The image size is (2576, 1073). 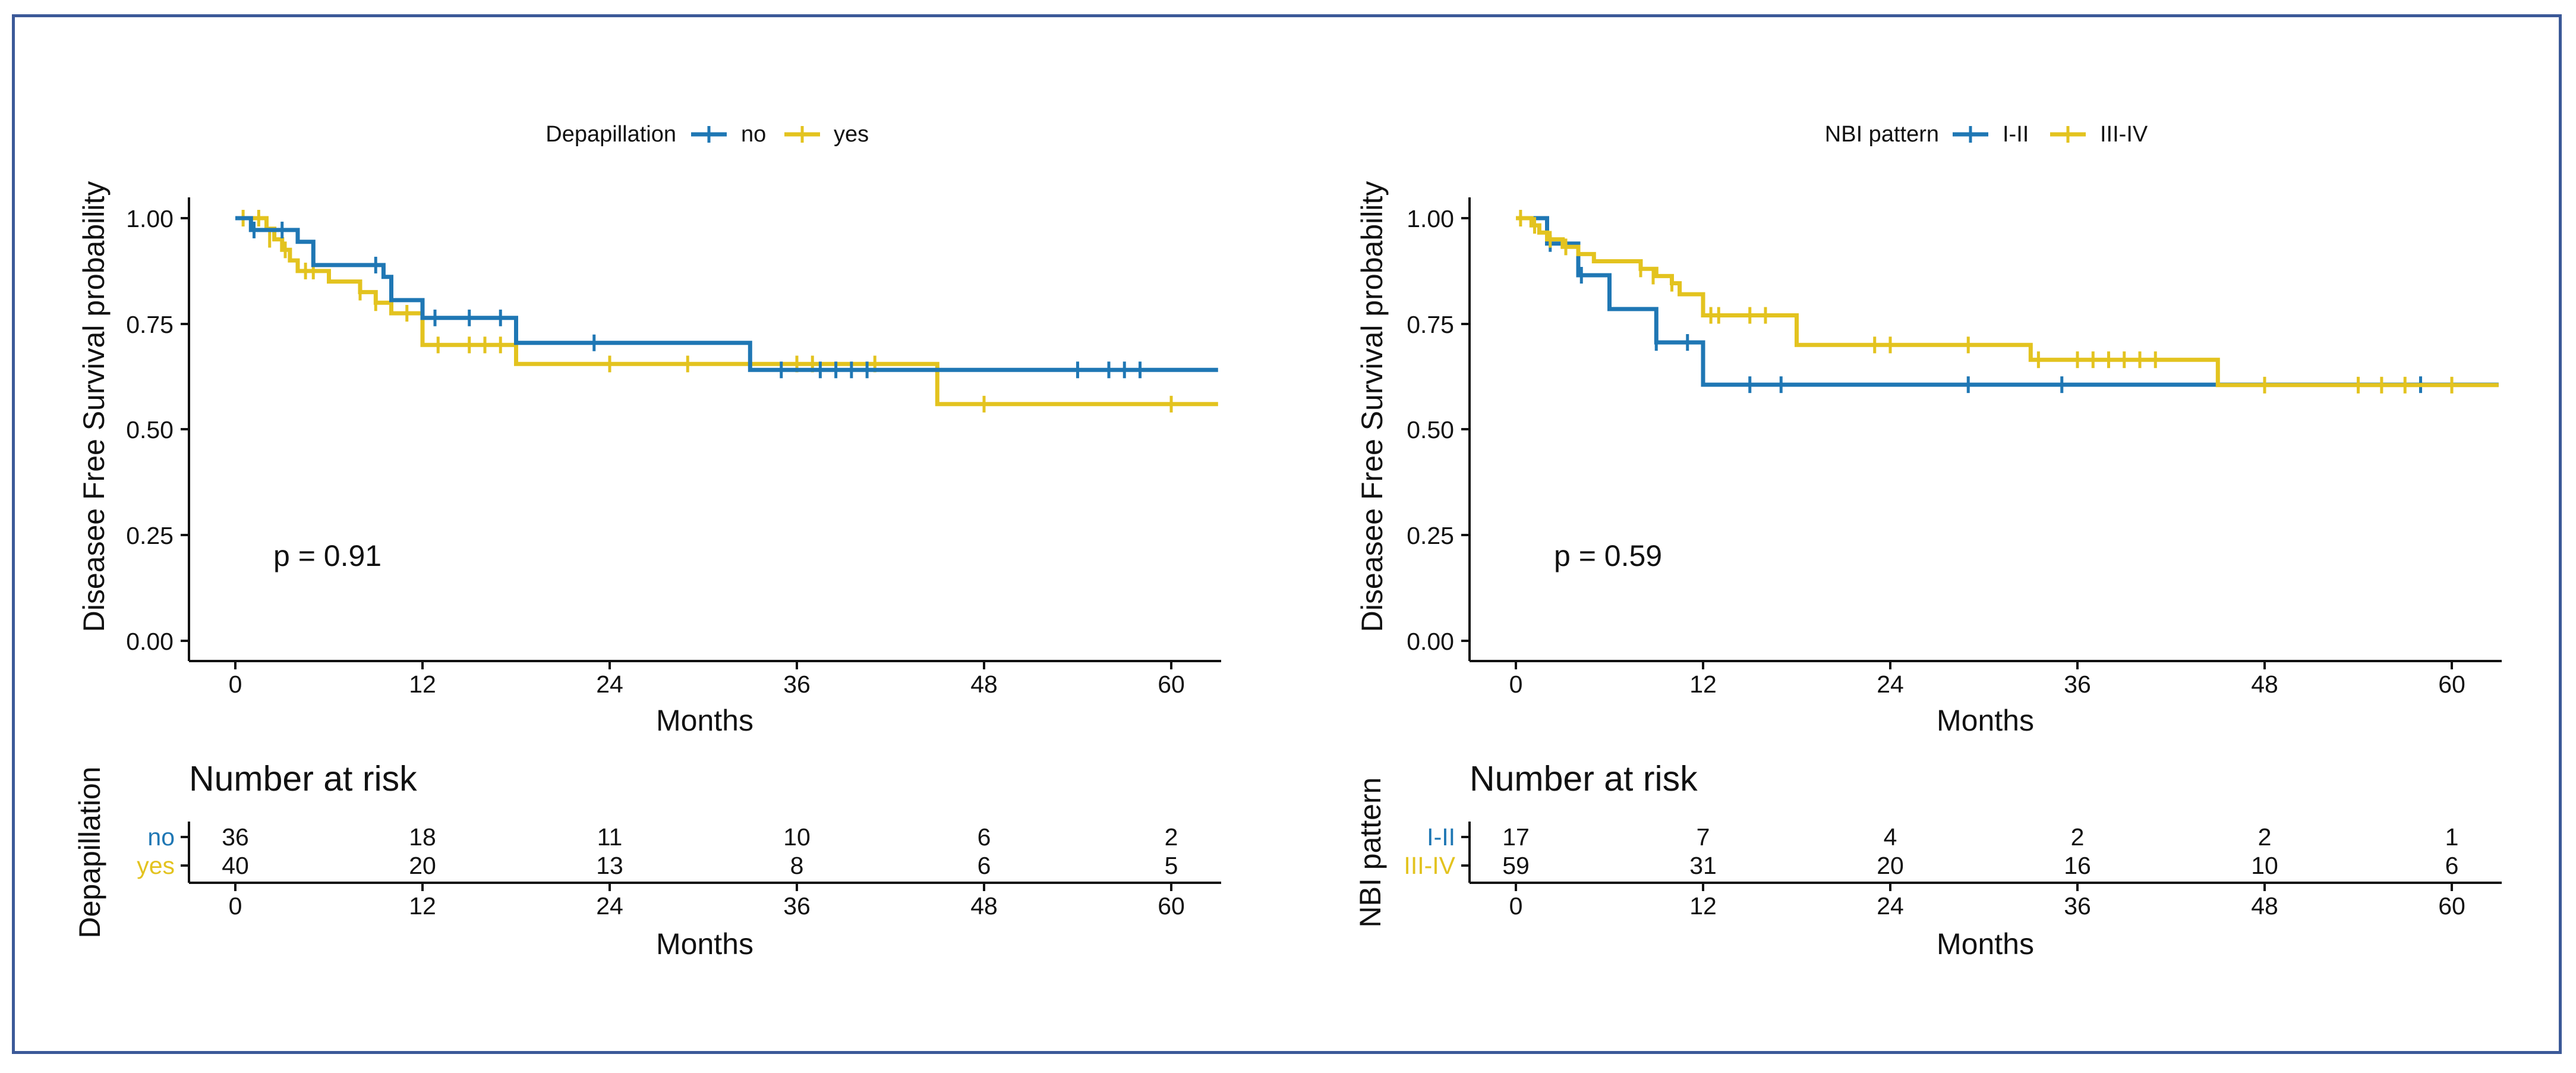 What do you see at coordinates (1704, 837) in the screenshot?
I see `risk-count: 7` at bounding box center [1704, 837].